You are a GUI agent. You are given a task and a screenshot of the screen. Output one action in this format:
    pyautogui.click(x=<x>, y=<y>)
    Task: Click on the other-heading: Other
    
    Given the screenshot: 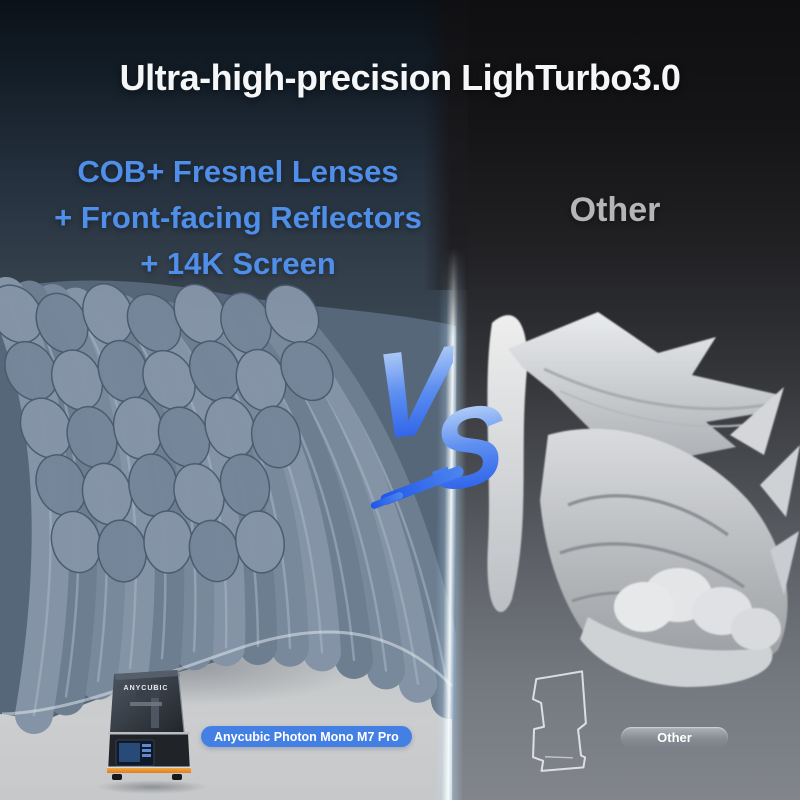 What is the action you would take?
    pyautogui.click(x=615, y=210)
    